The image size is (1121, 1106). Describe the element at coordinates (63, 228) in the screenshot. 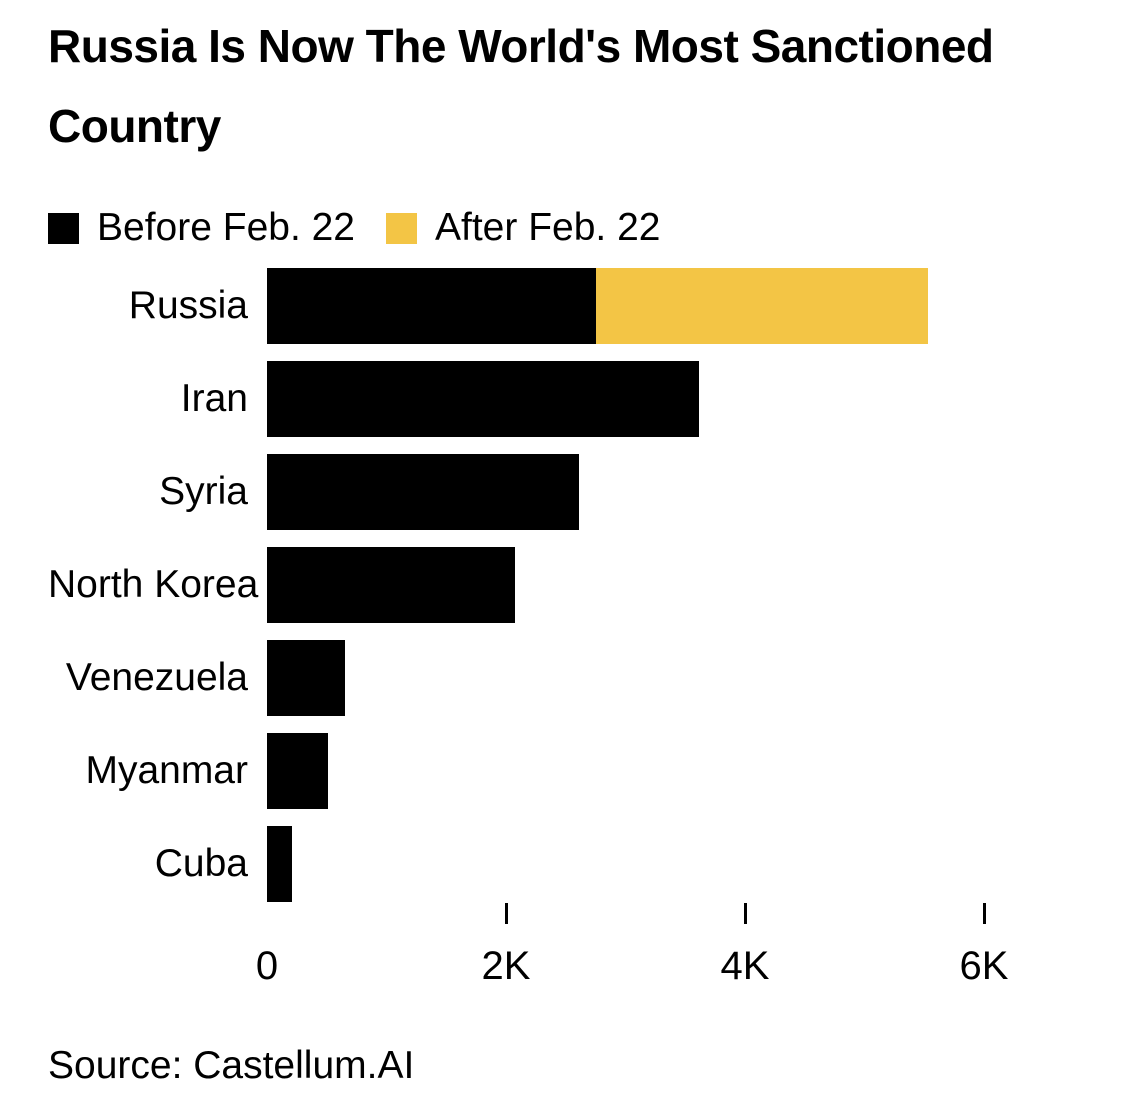

I see `legend-swatch-before` at that location.